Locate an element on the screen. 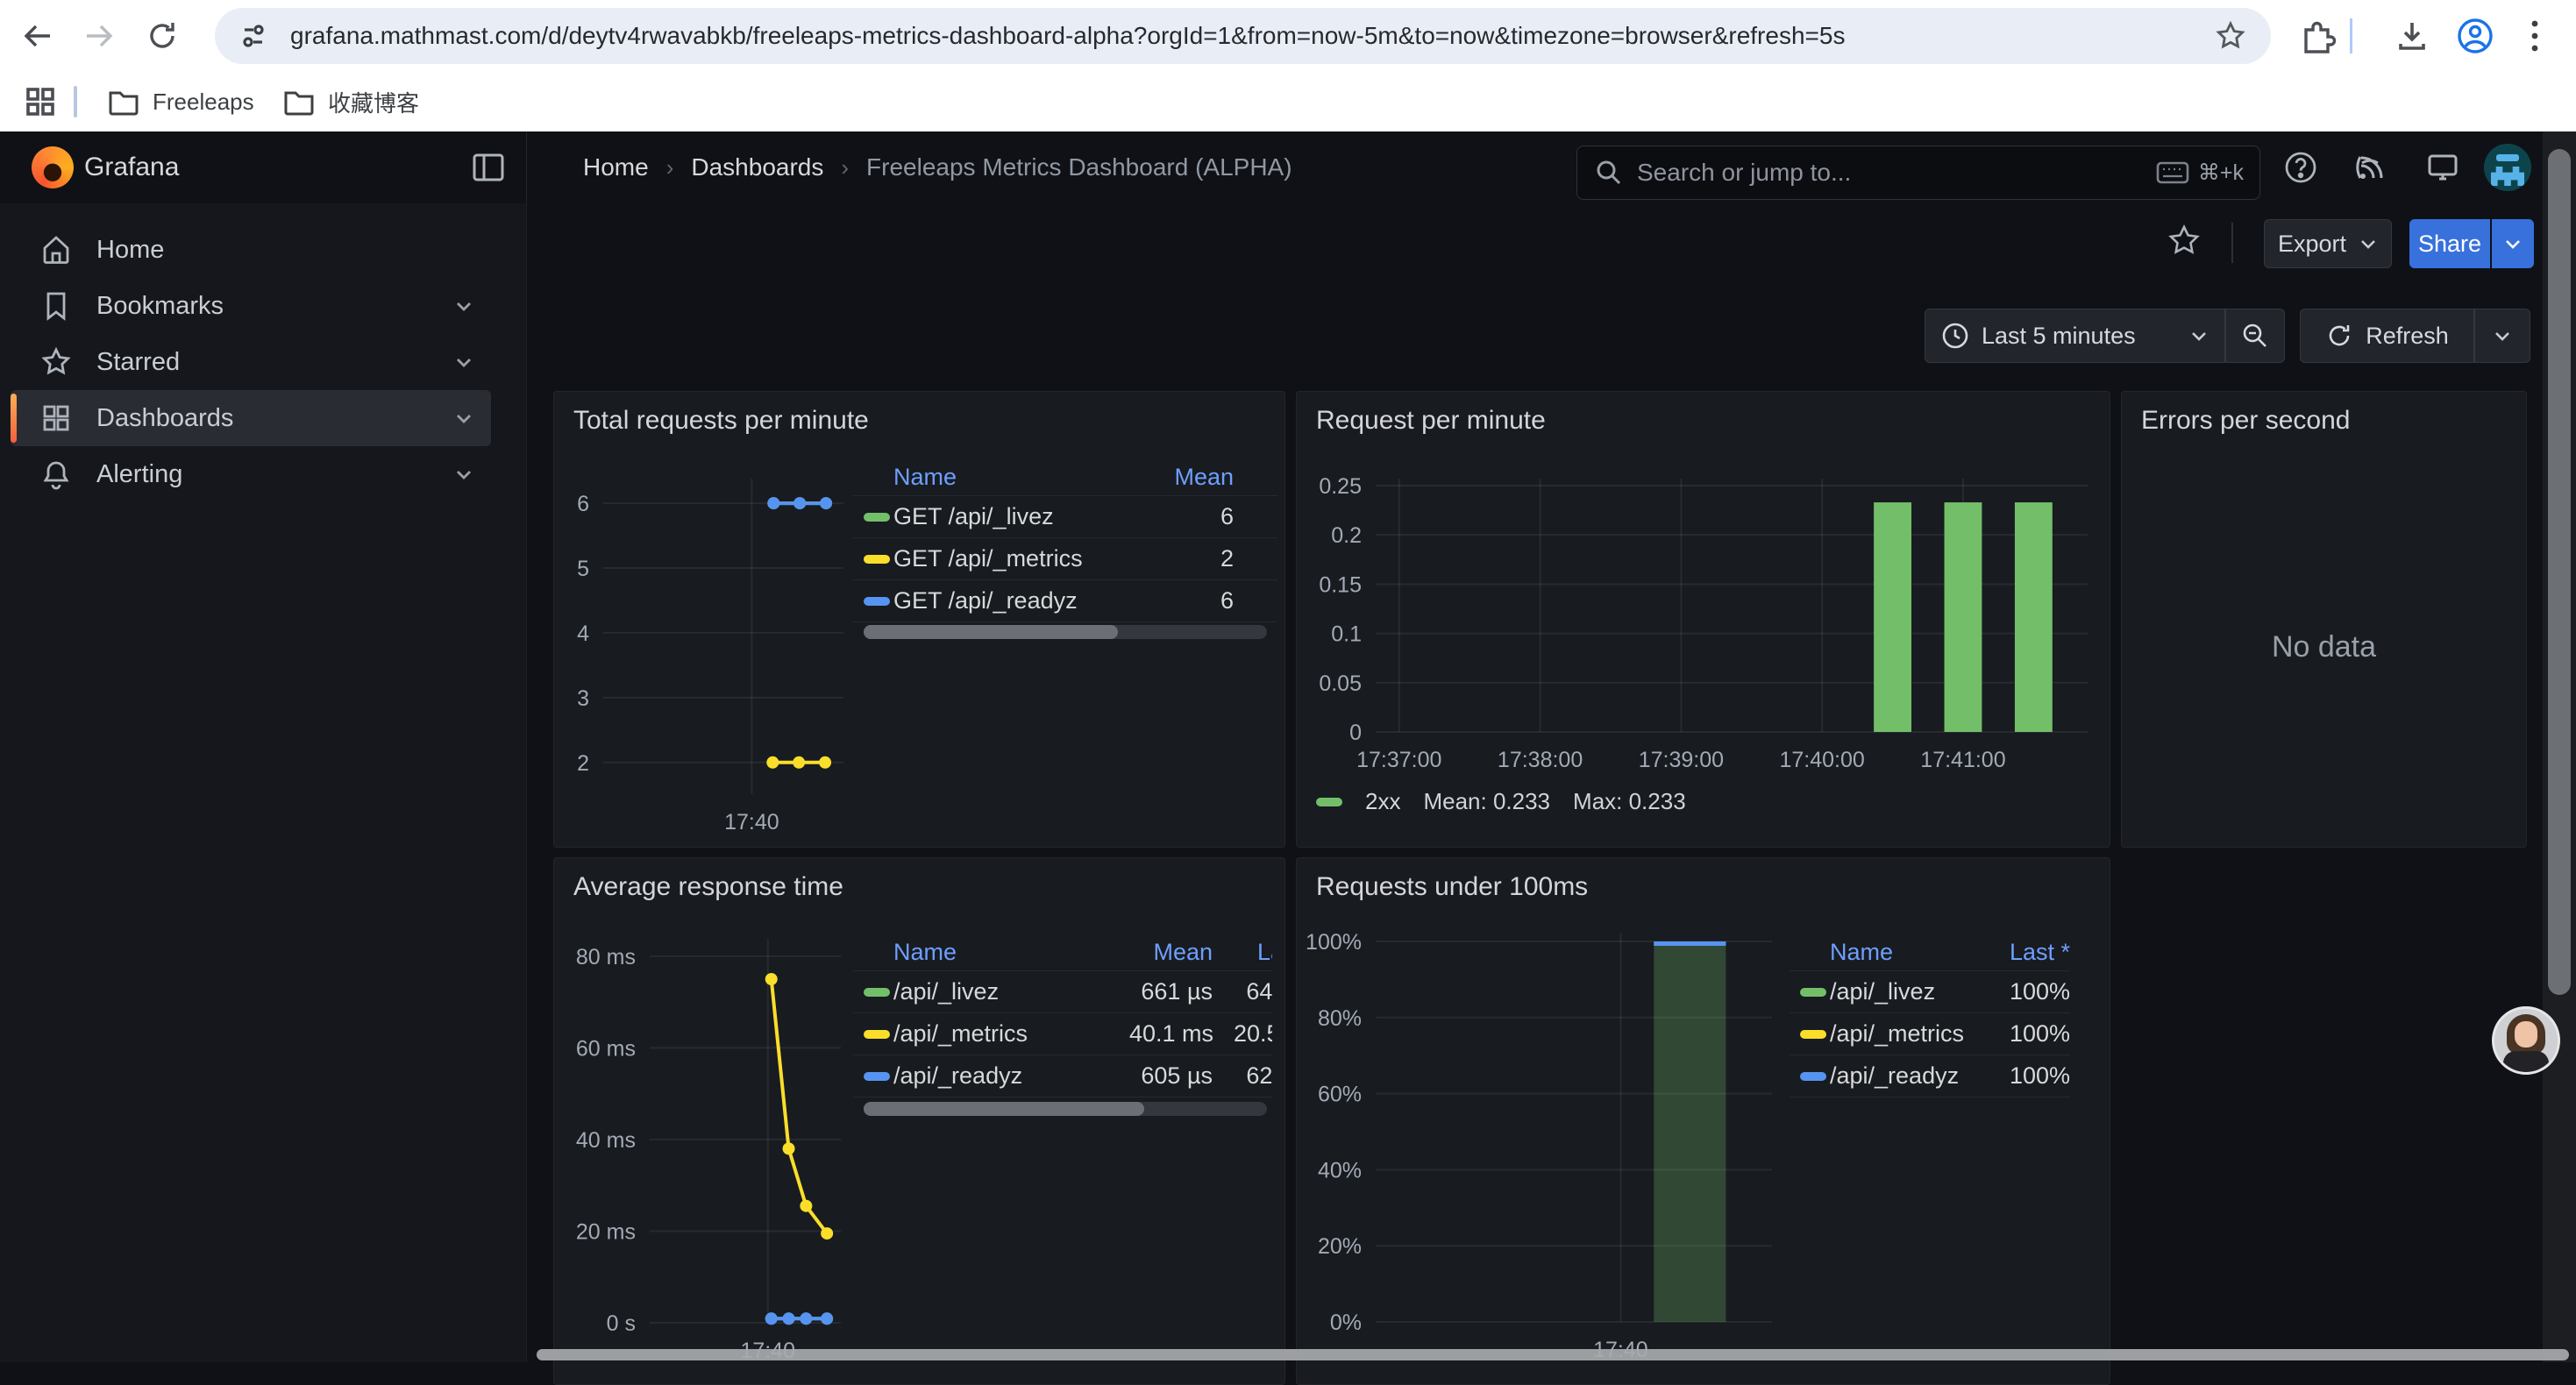 The image size is (2576, 1385). time-range-picker: Last 5 minutes is located at coordinates (2075, 336).